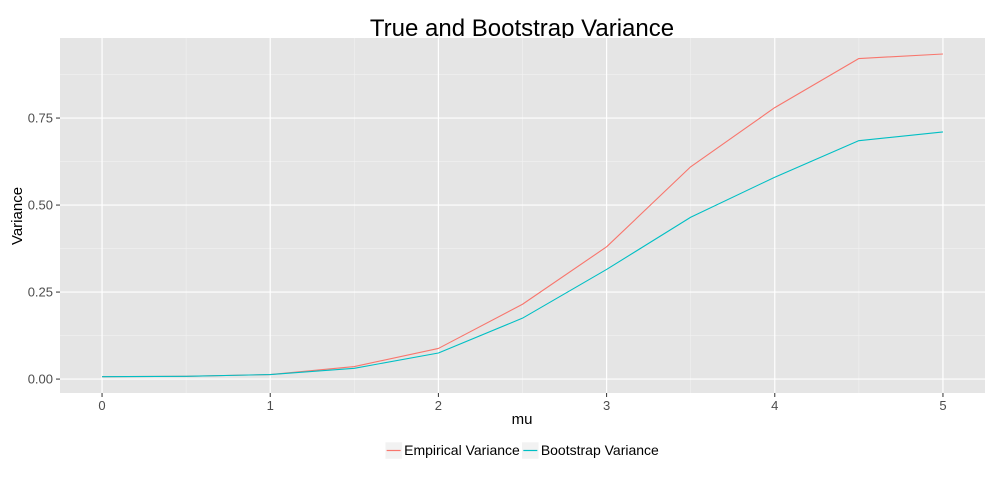  I want to click on x-tick-label: 3, so click(606, 405).